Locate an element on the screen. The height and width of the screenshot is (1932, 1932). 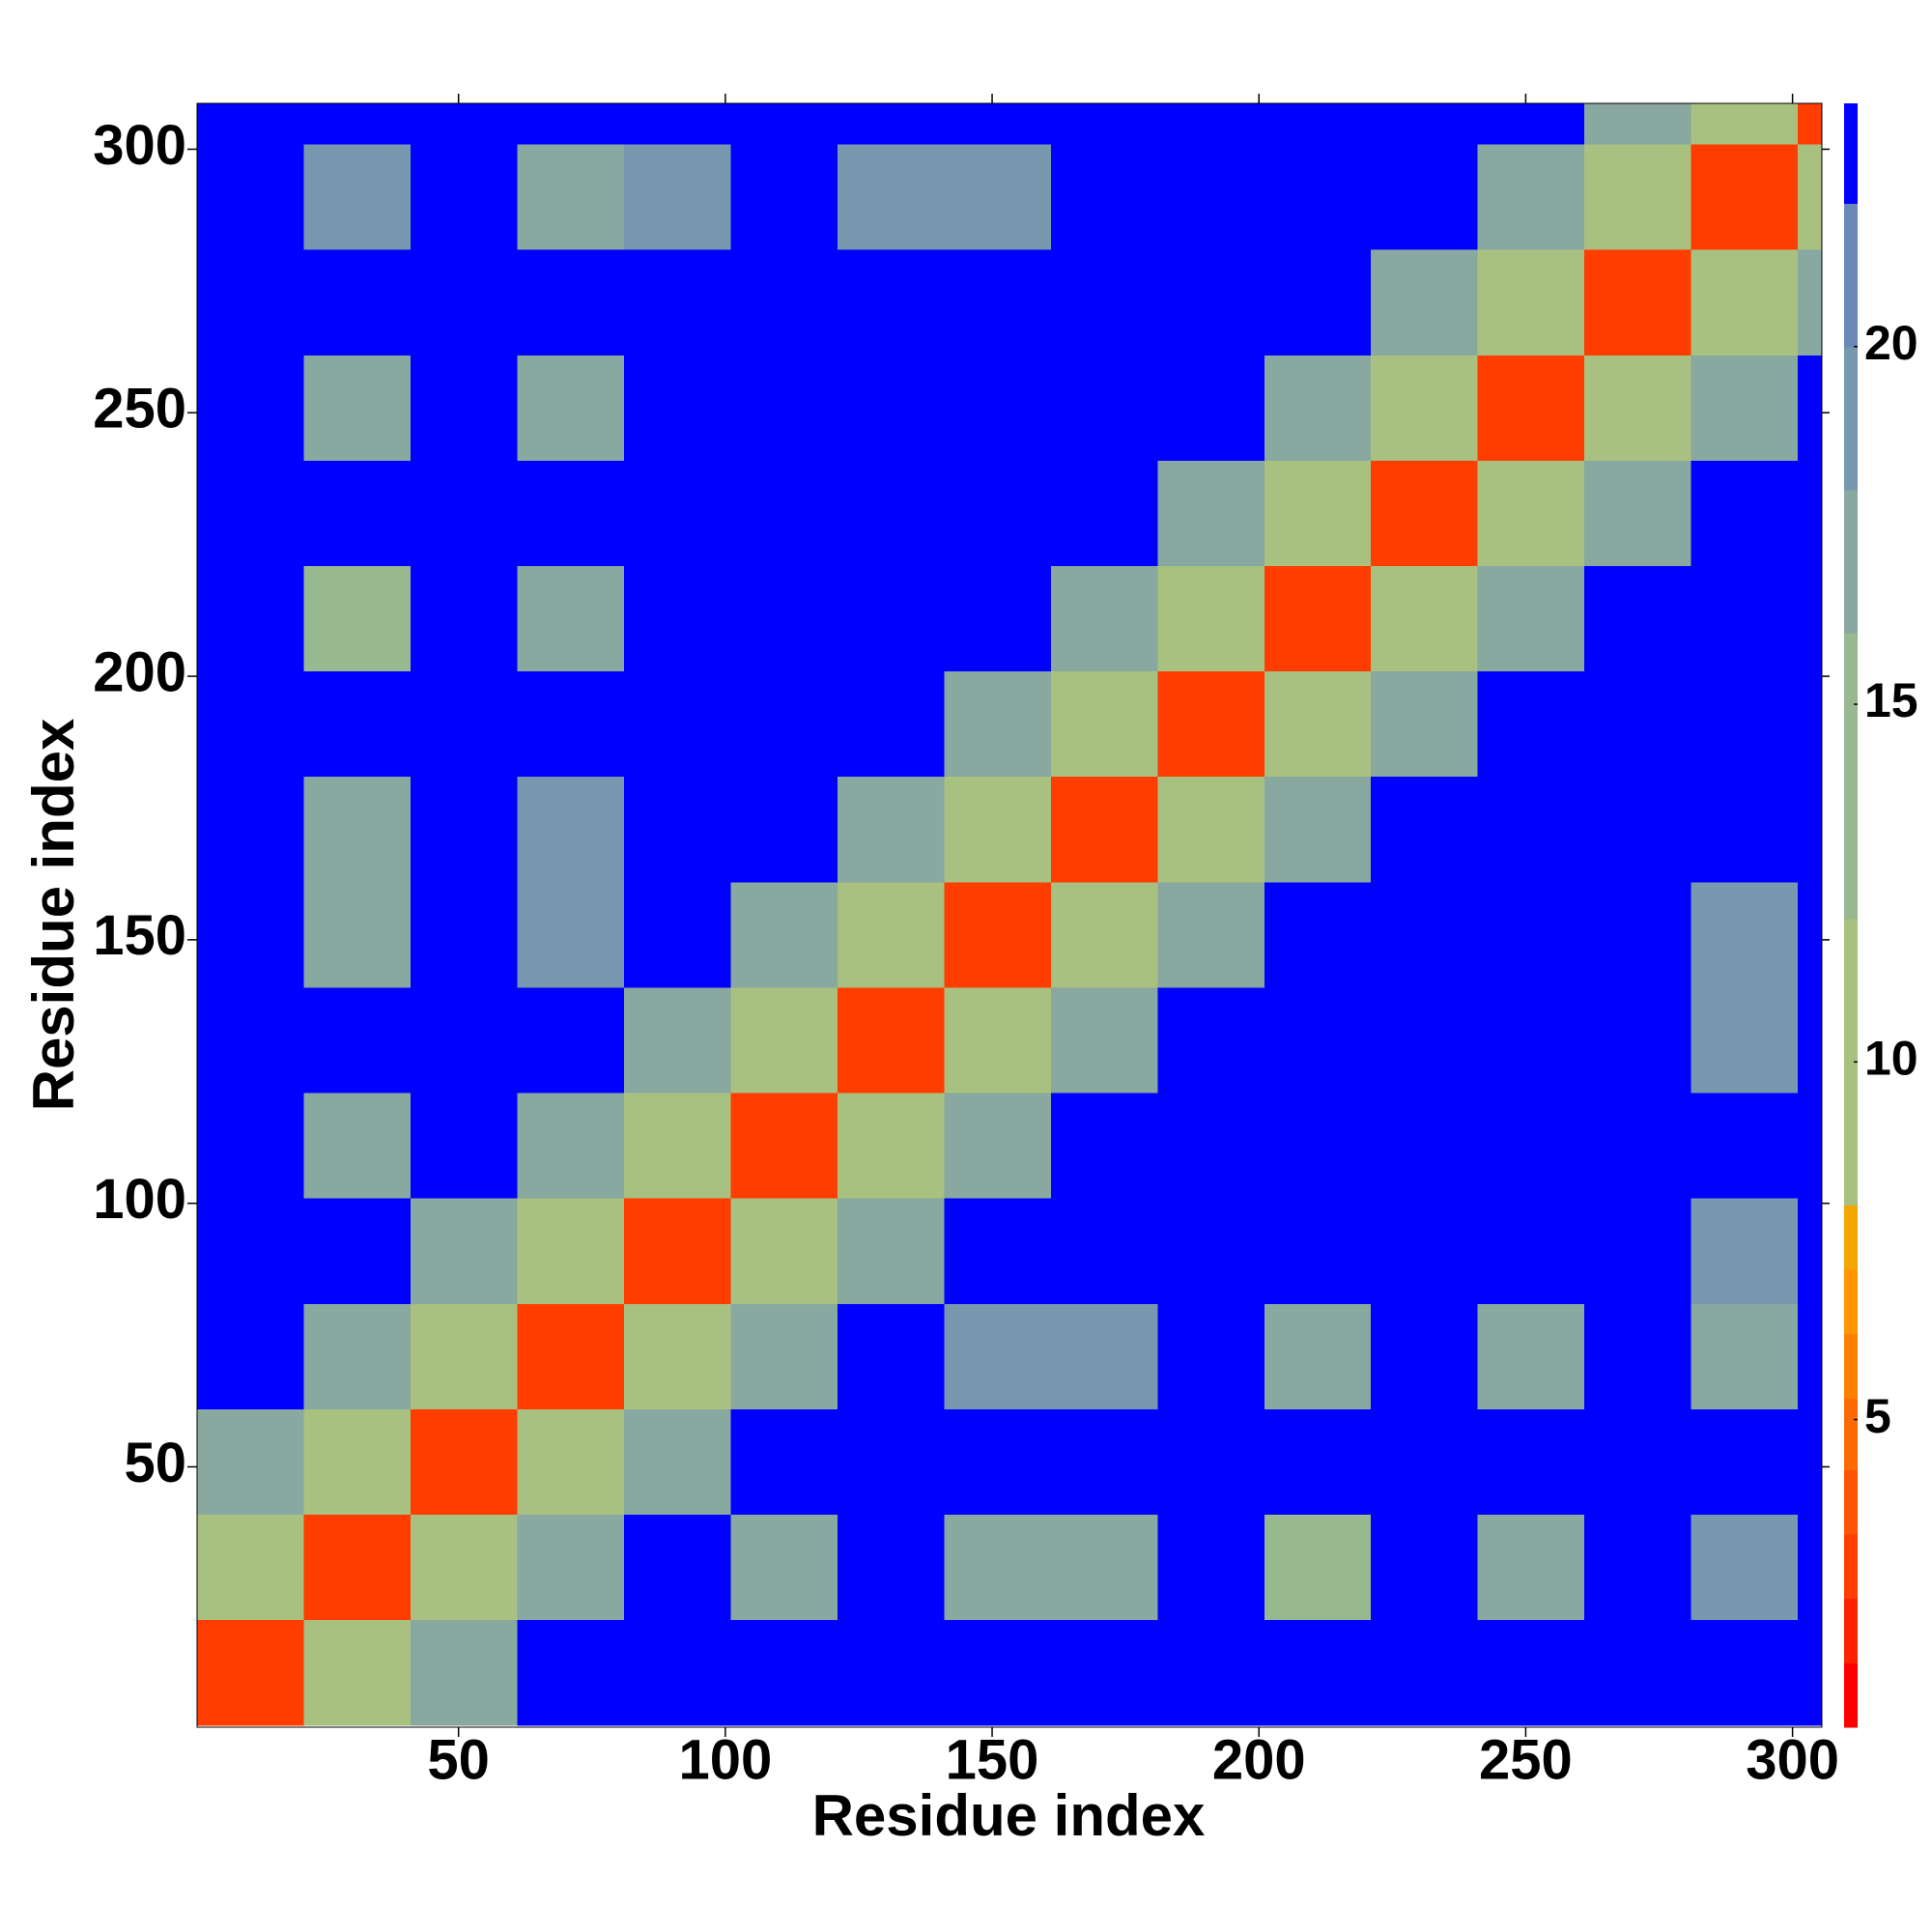
colorbar-tick-label: 20 is located at coordinates (1891, 343).